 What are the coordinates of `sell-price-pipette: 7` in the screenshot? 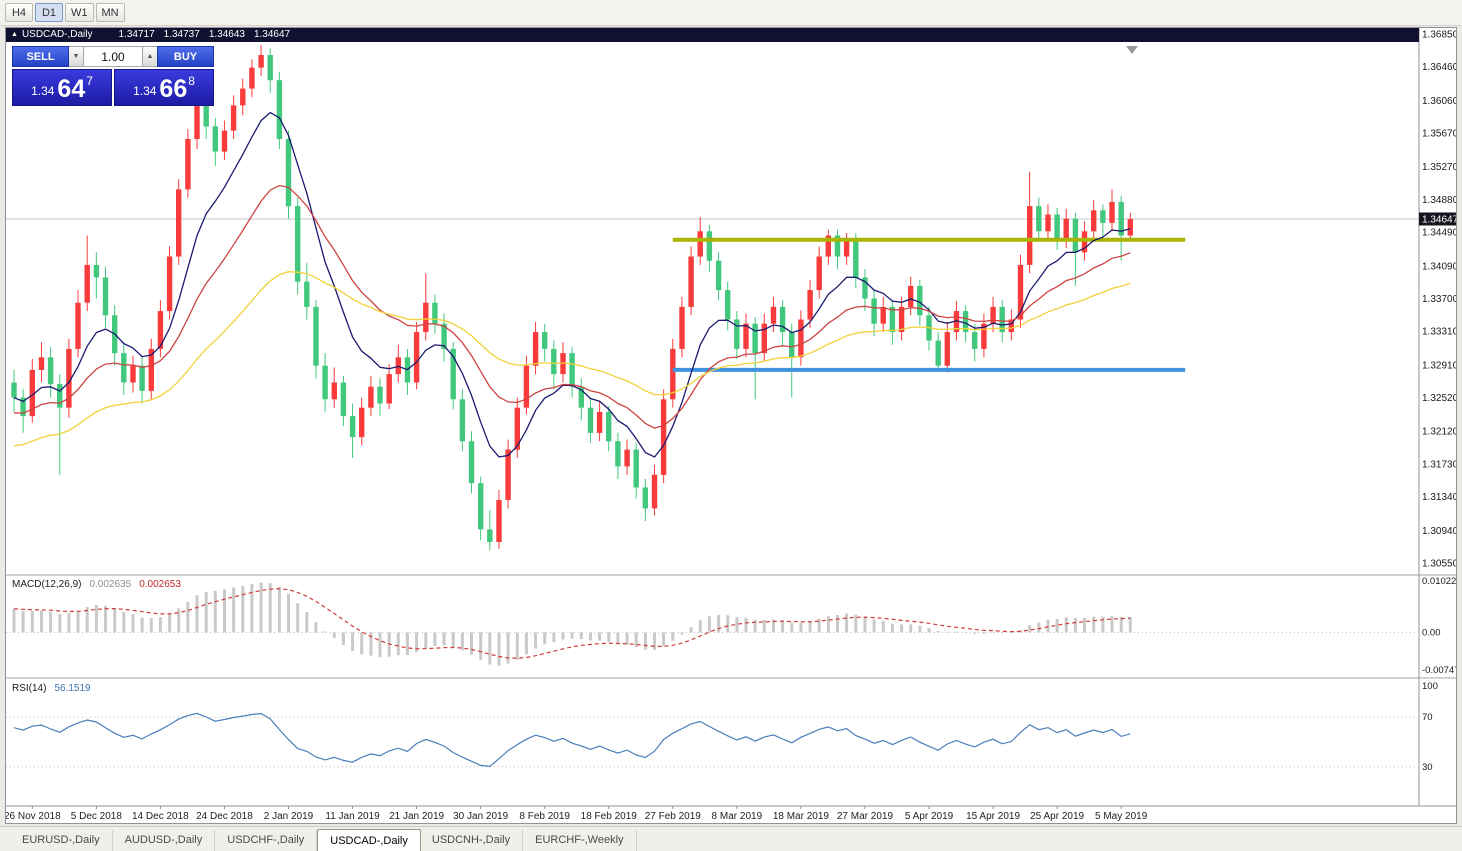 It's located at (89, 81).